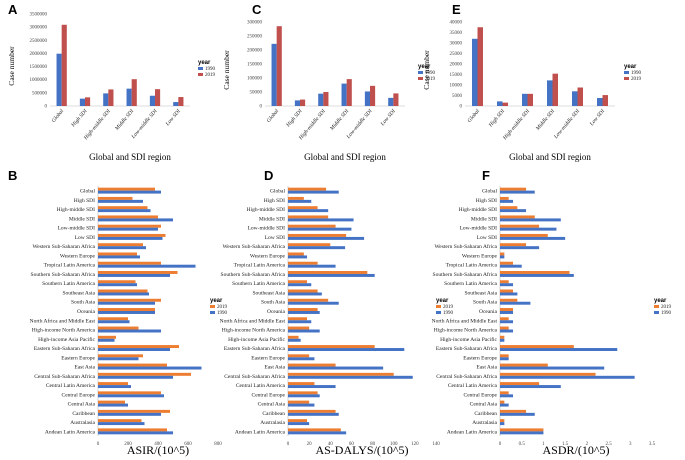 The image size is (685, 460). Describe the element at coordinates (567, 124) in the screenshot. I see `x-tick-label: Low-middle SDI` at that location.